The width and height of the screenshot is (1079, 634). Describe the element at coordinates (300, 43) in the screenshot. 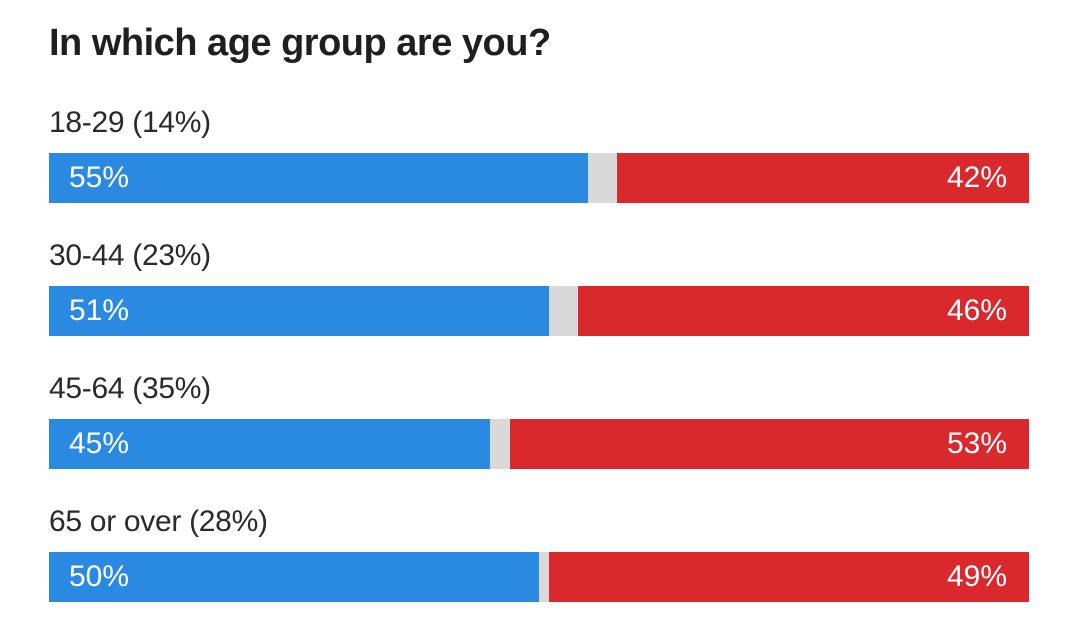

I see `chart-title: In which age group are you?` at that location.